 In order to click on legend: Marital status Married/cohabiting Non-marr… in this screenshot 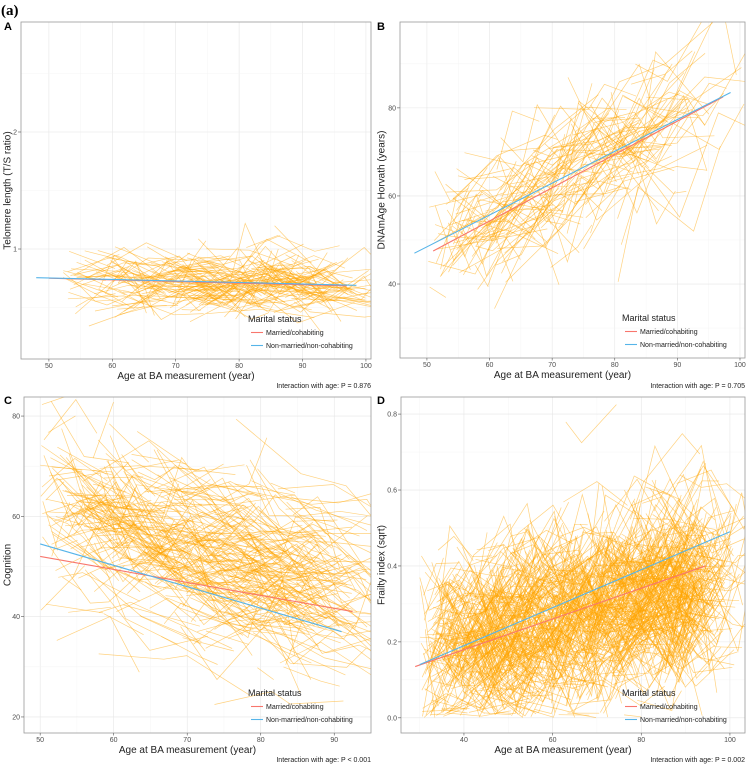, I will do `click(300, 332)`.